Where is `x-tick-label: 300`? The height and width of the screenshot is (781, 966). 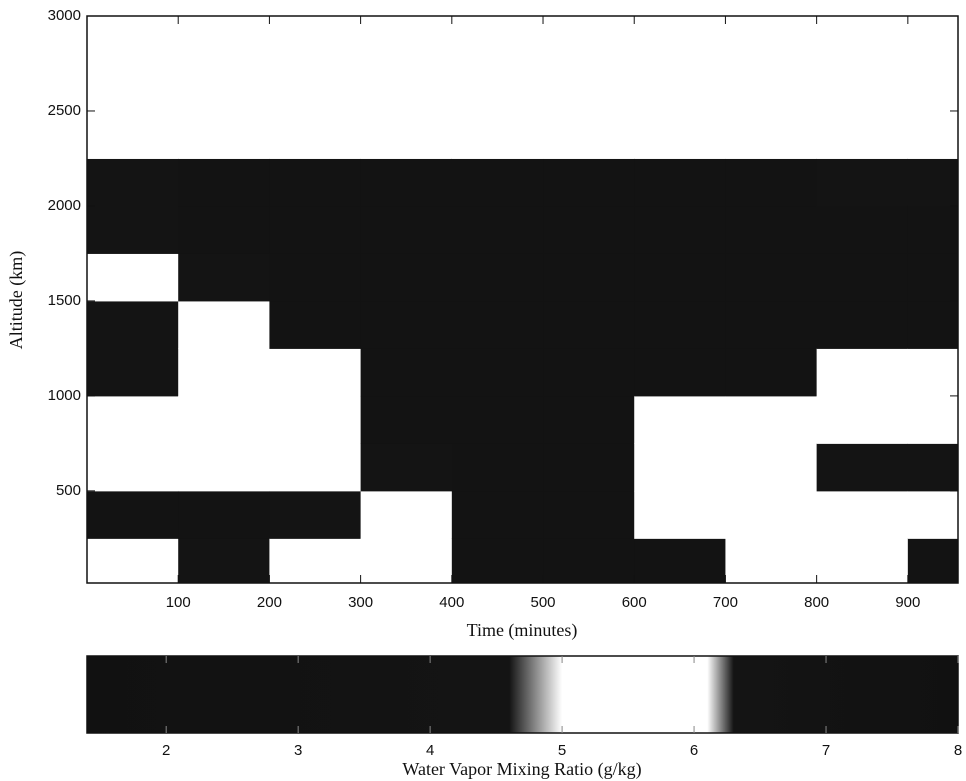 x-tick-label: 300 is located at coordinates (360, 602).